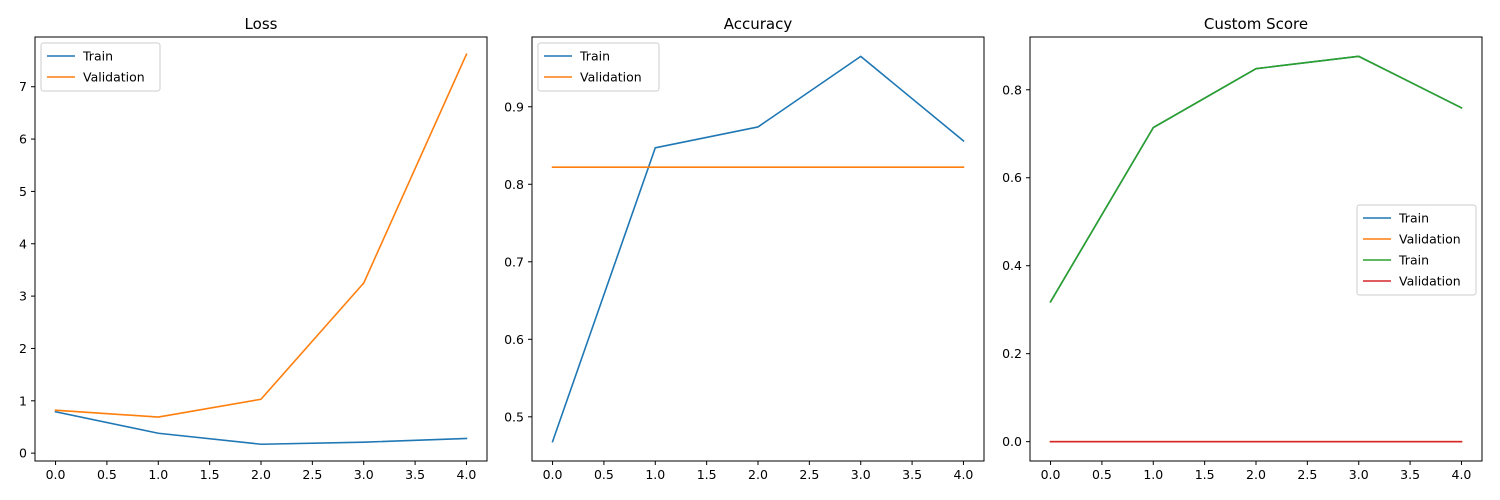 The image size is (1500, 500). I want to click on y-tick-label: 1, so click(23, 400).